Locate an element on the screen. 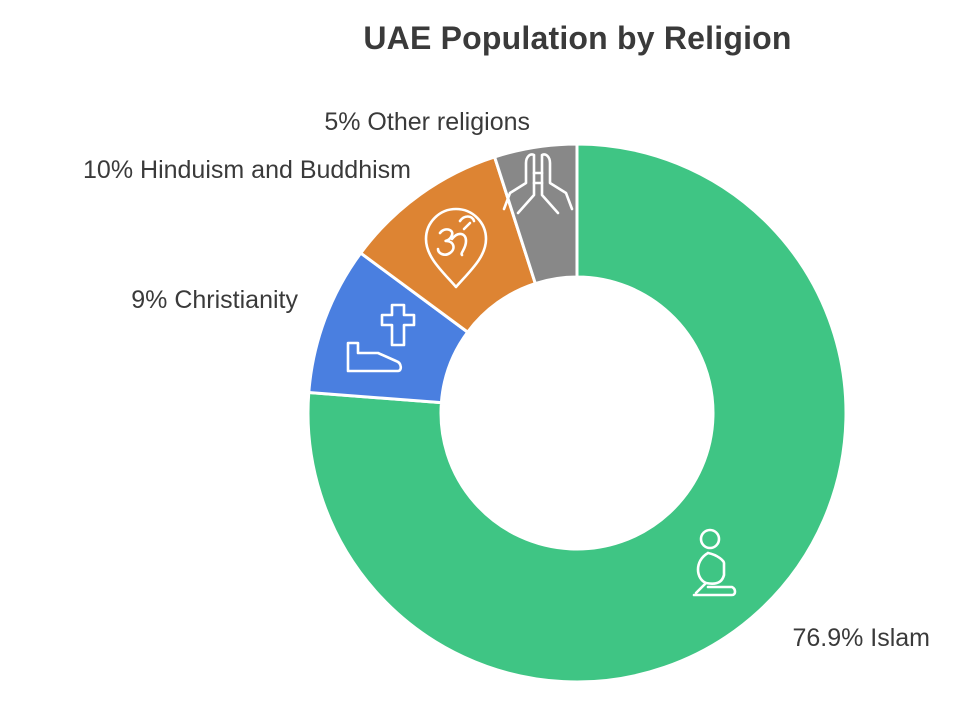  slice-other-religions is located at coordinates (535, 214).